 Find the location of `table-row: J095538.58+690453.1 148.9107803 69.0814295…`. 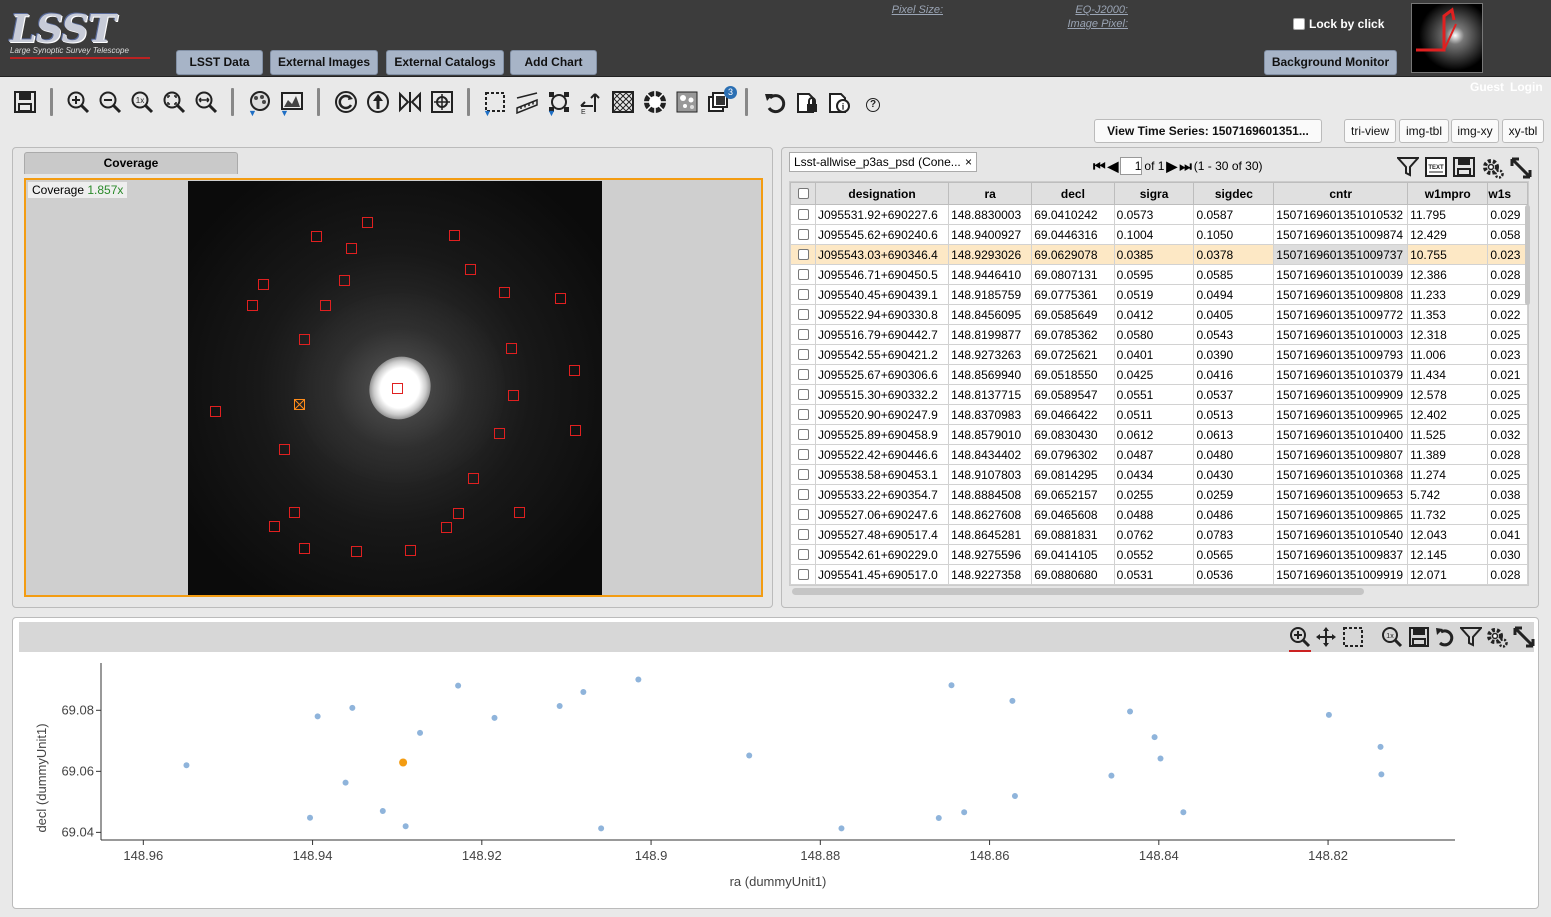

table-row: J095538.58+690453.1 148.9107803 69.0814295… is located at coordinates (1159, 474).